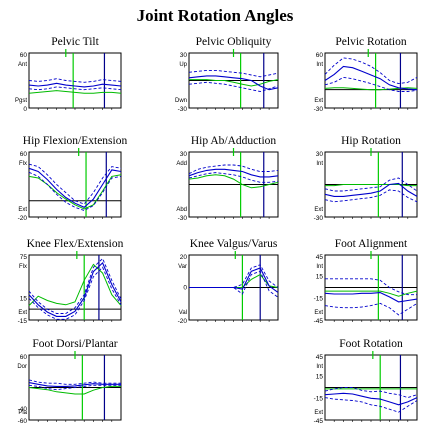  I want to click on direction-label-top: Dor, so click(22, 367).